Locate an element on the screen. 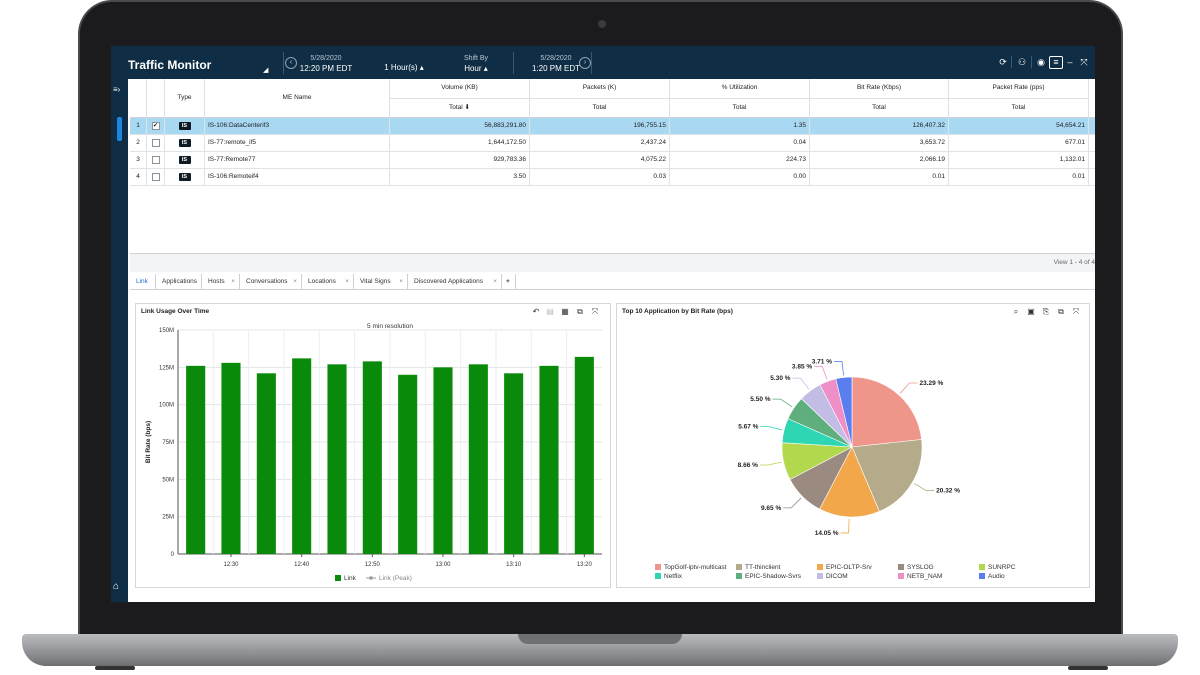 The width and height of the screenshot is (1200, 675). pie-legend-item: DICOM is located at coordinates (832, 576).